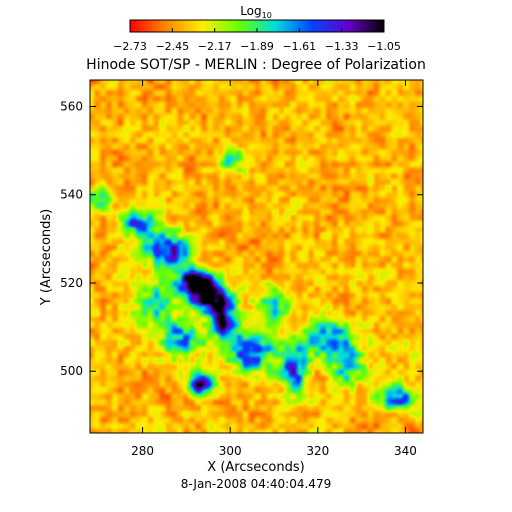 The width and height of the screenshot is (512, 512). I want to click on colorbar-label: Log10, so click(256, 12).